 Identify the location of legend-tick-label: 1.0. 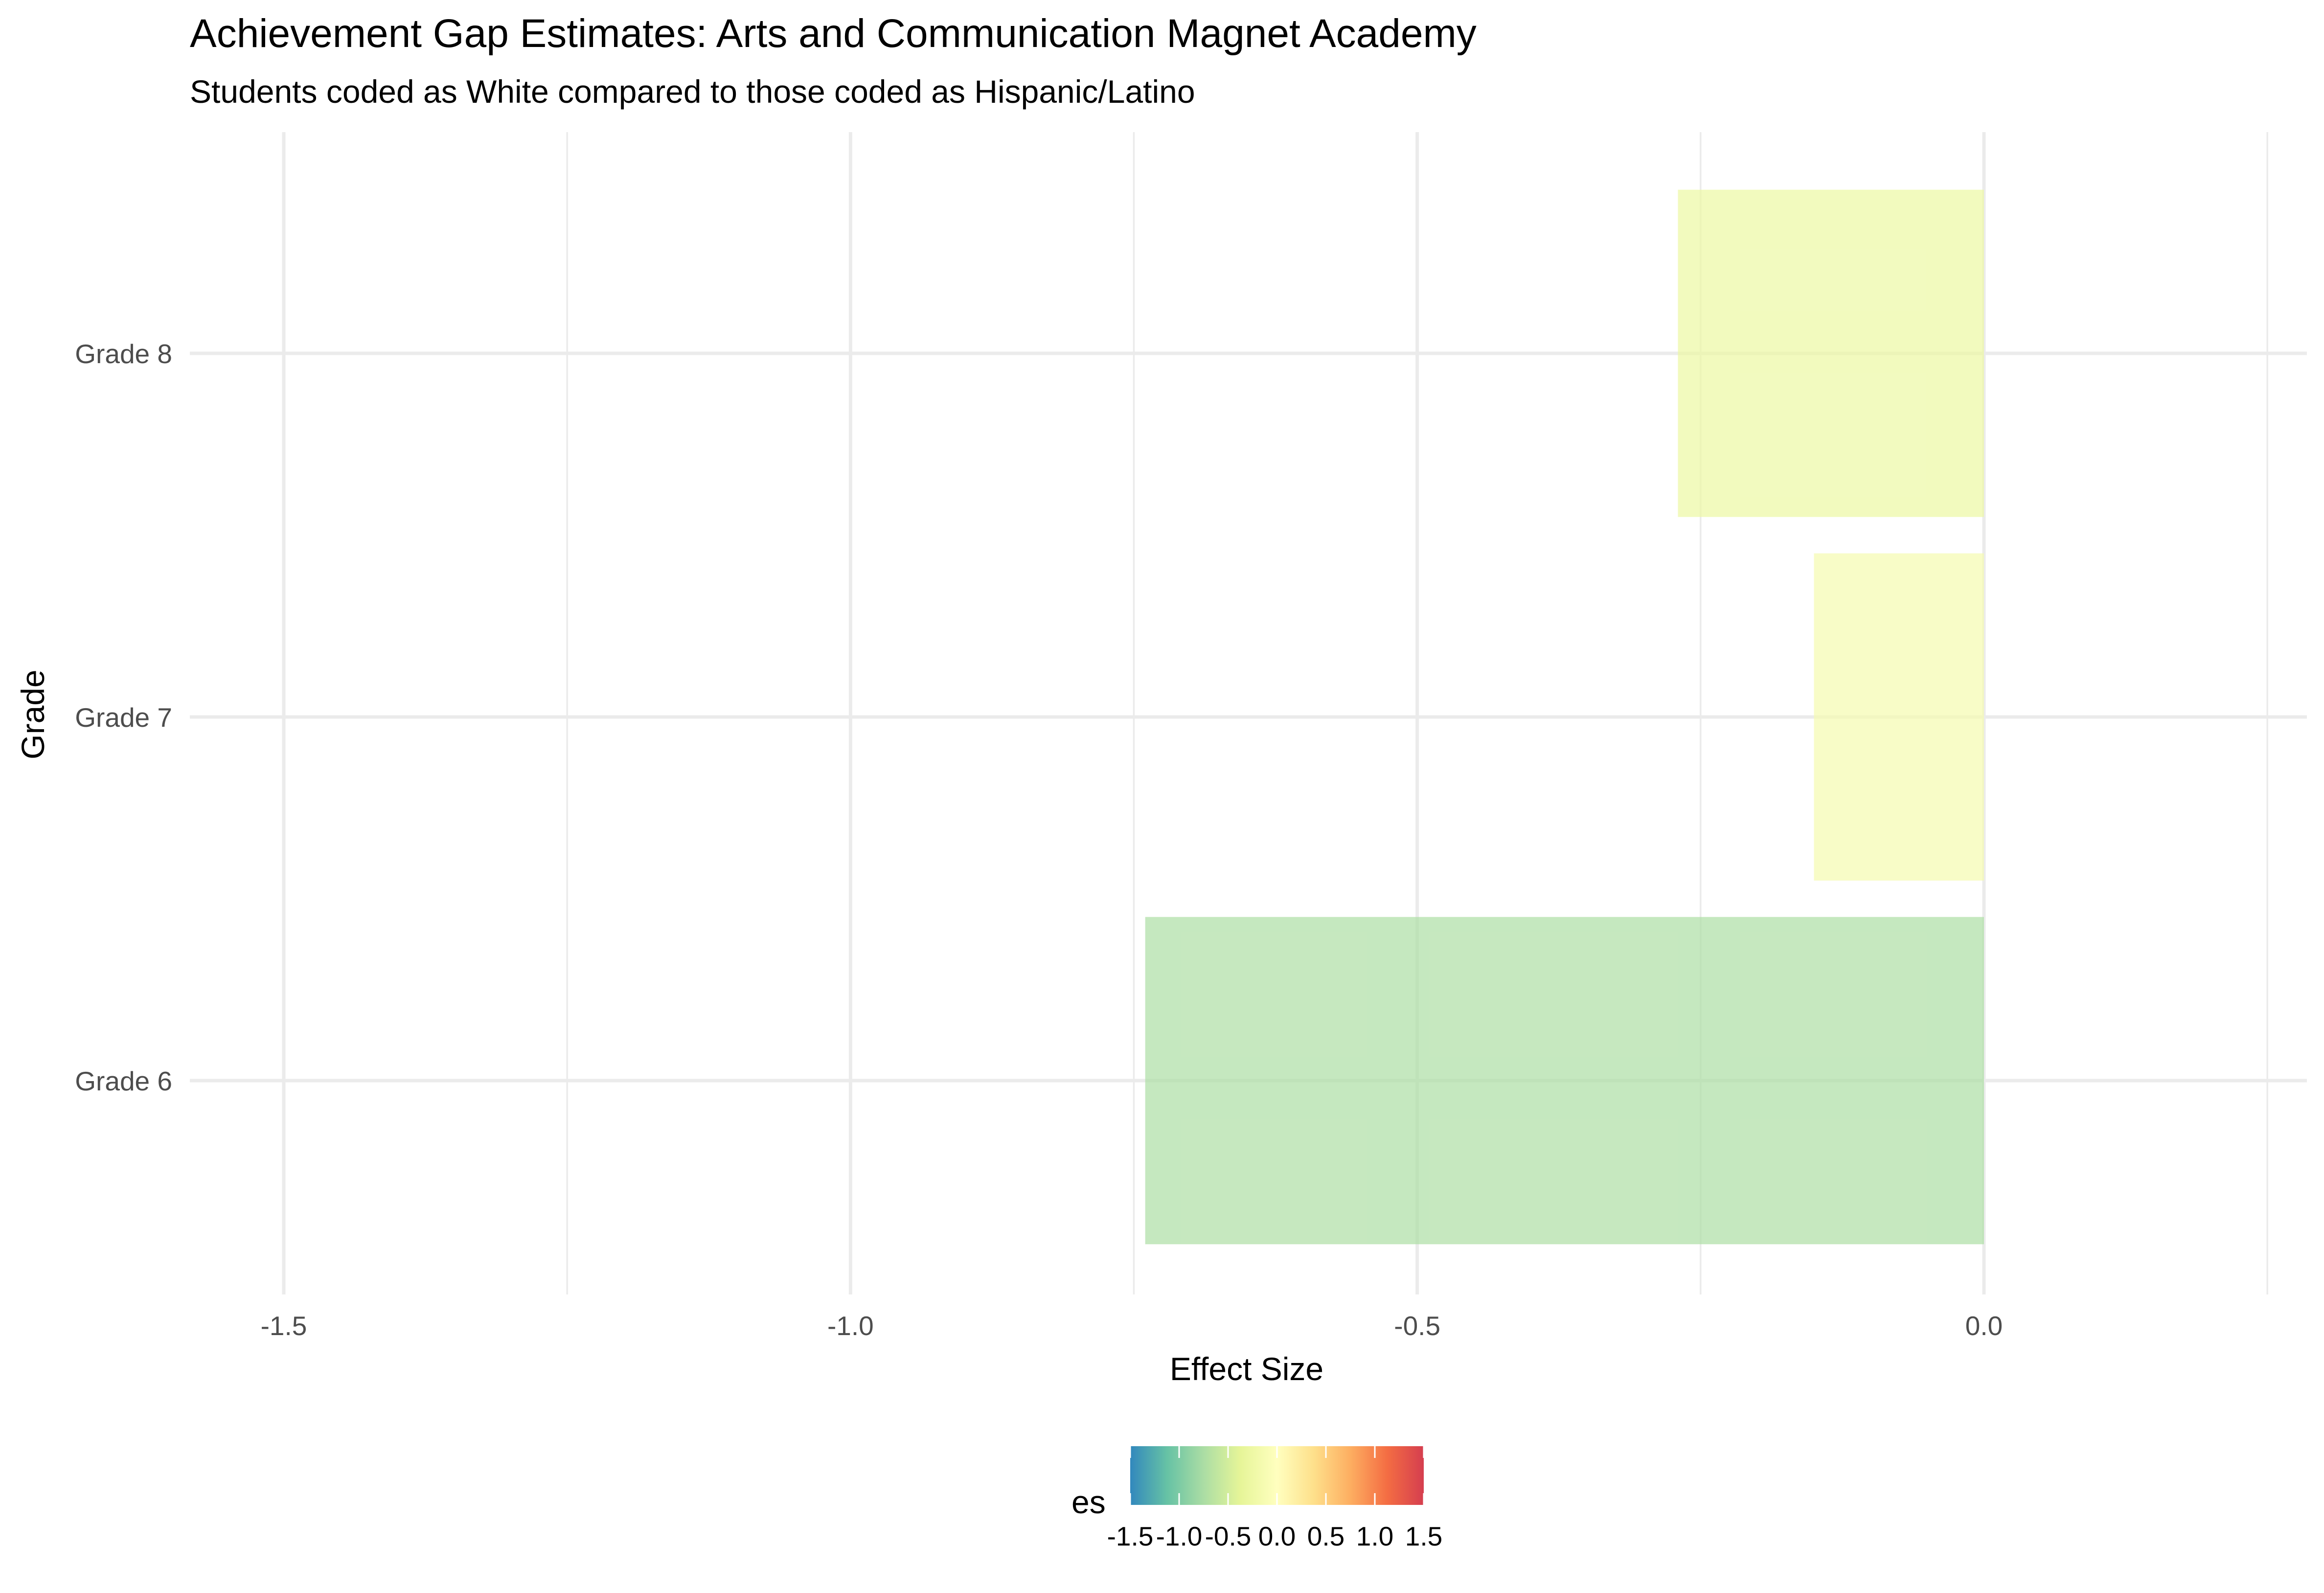
(1375, 1536).